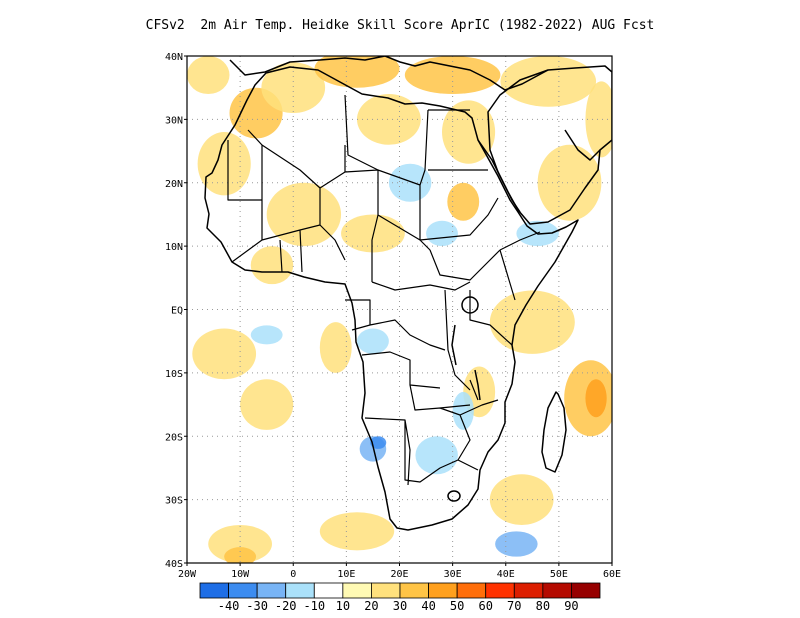 This screenshot has height=618, width=800. What do you see at coordinates (428, 606) in the screenshot?
I see `colorbar-label: 40` at bounding box center [428, 606].